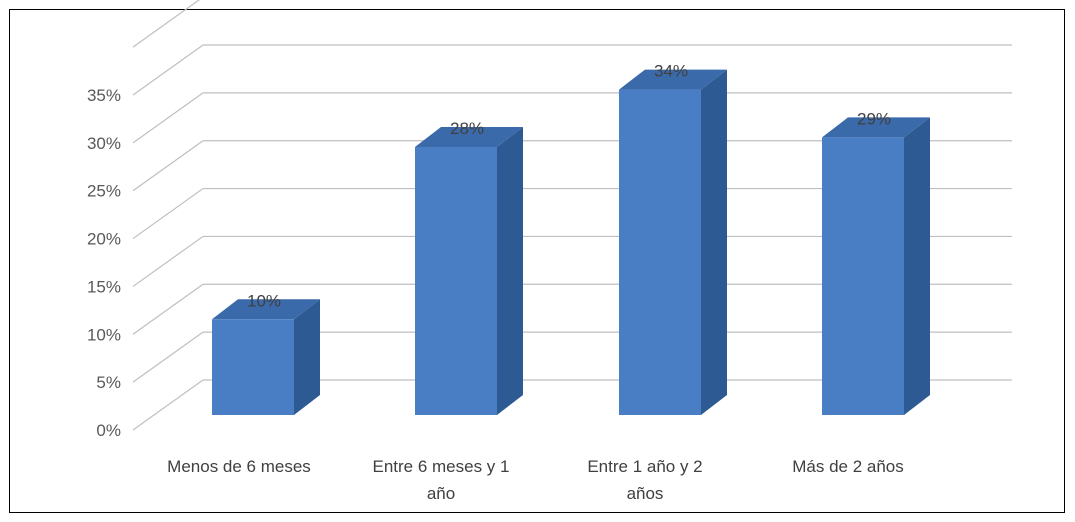  Describe the element at coordinates (848, 466) in the screenshot. I see `x-category-label: Más de 2 años` at that location.